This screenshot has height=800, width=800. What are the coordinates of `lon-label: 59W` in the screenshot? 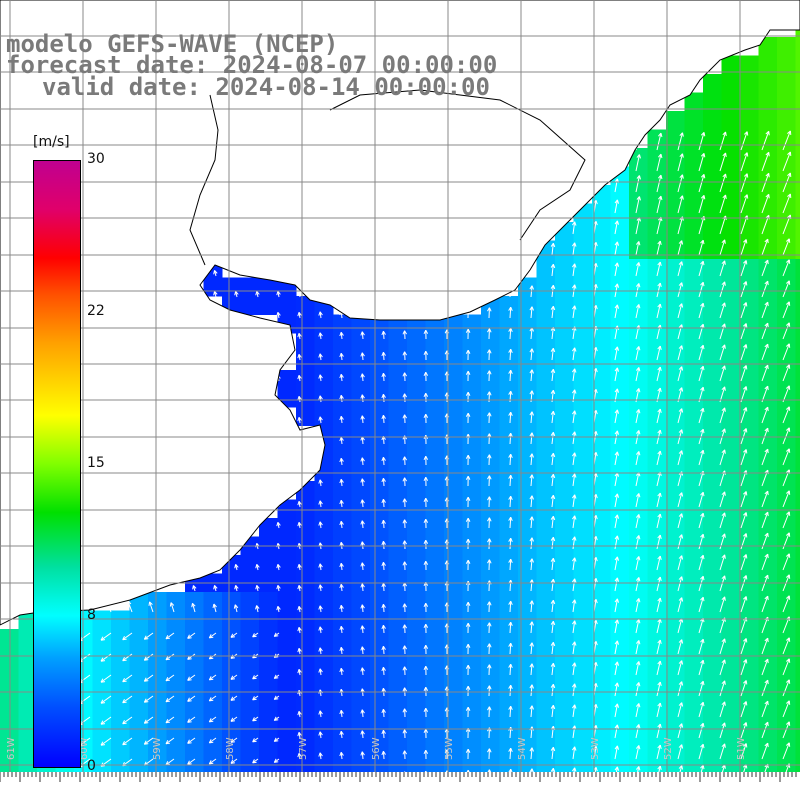 It's located at (157, 748).